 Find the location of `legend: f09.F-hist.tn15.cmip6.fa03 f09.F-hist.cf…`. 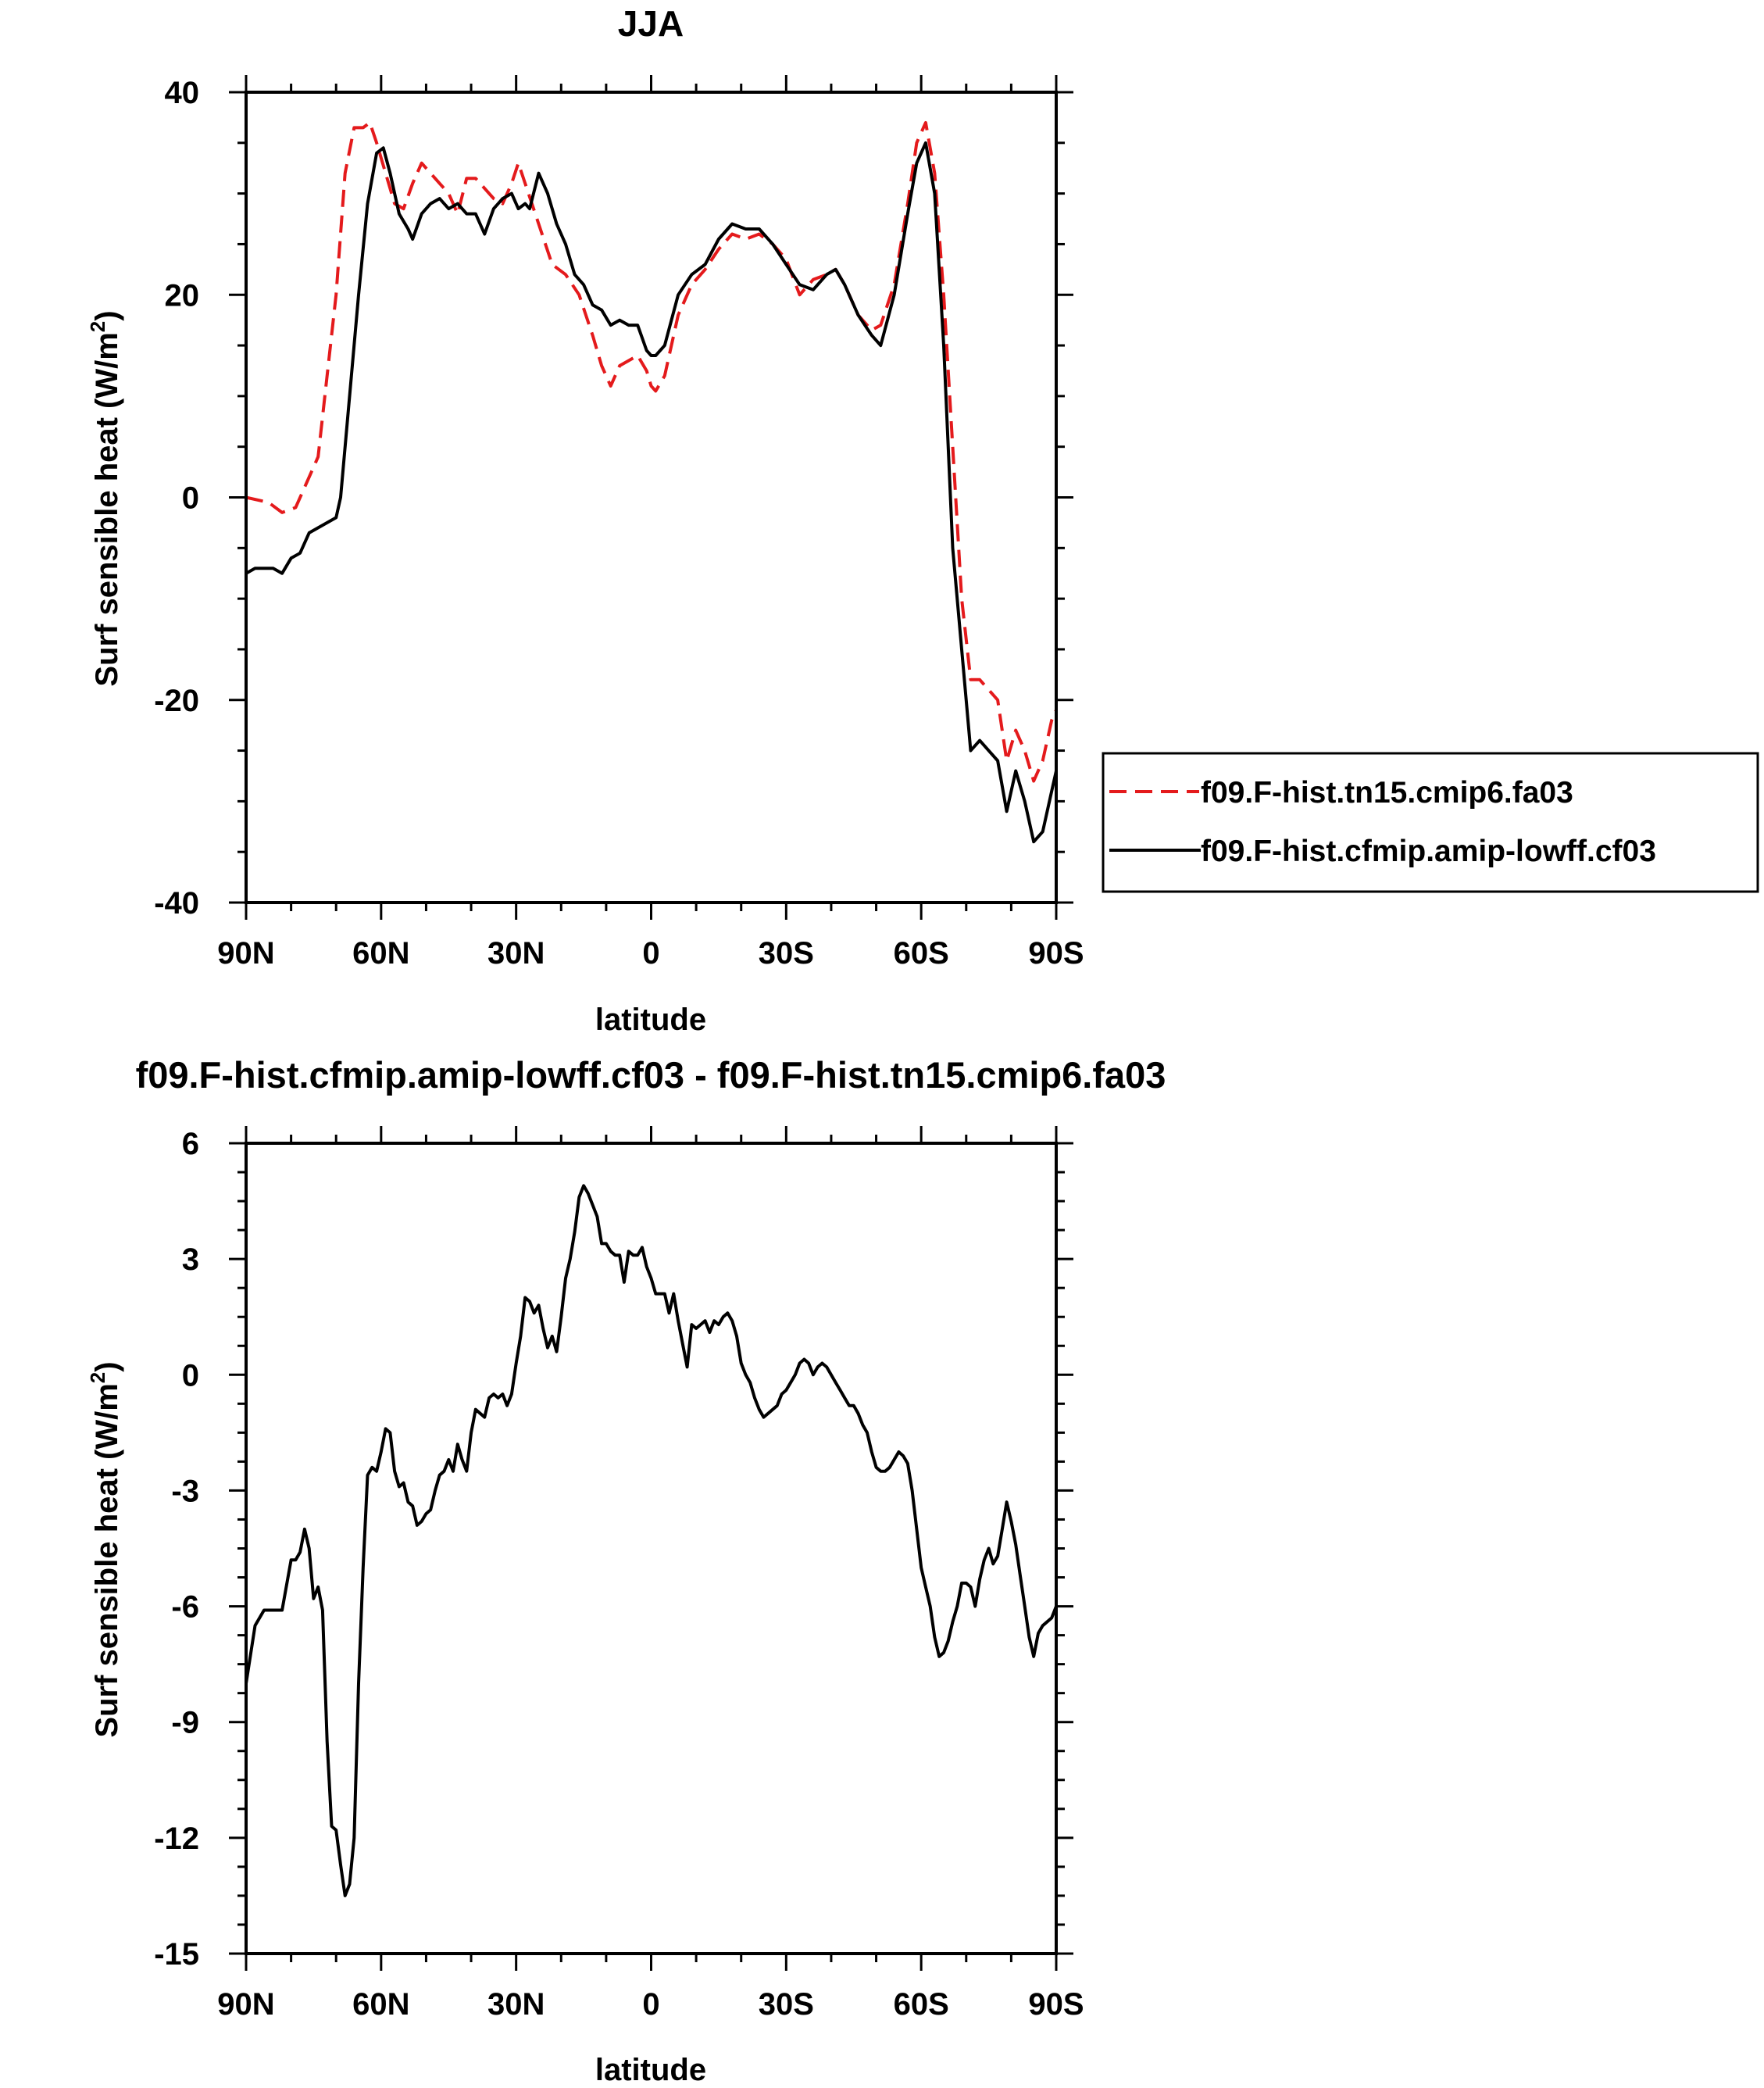

legend: f09.F-hist.tn15.cmip6.fa03 f09.F-hist.cf… is located at coordinates (1431, 822).